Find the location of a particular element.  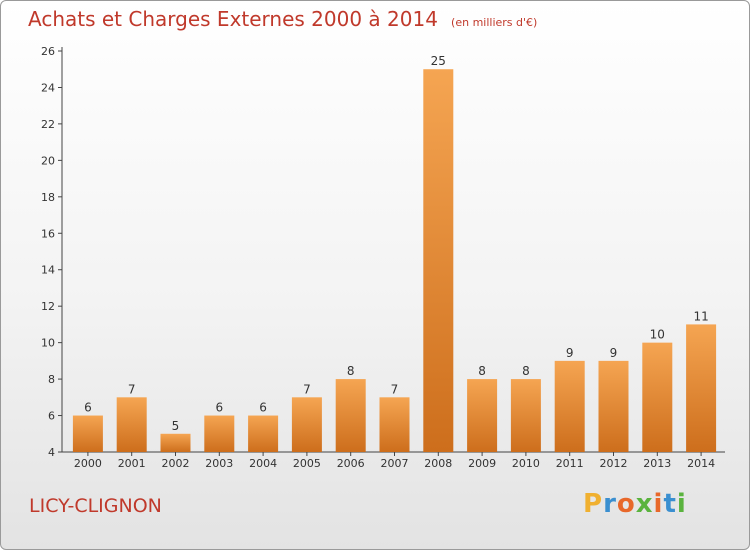

logo-letter: o is located at coordinates (626, 504).